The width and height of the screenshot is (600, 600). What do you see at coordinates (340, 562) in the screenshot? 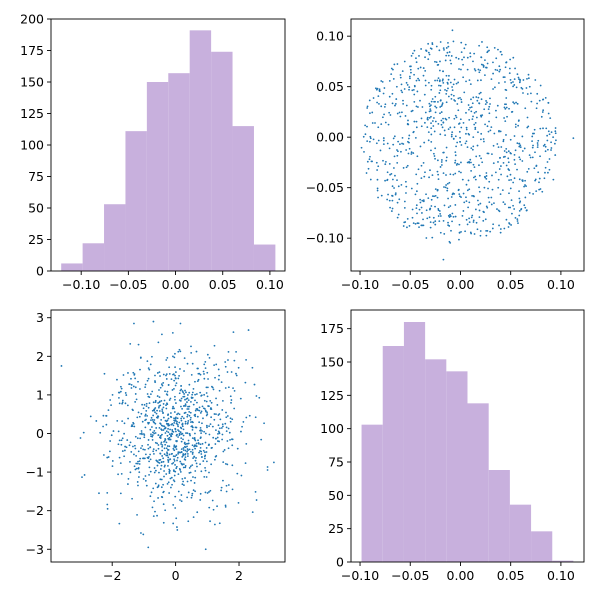
I see `y-tick-label: 0` at bounding box center [340, 562].